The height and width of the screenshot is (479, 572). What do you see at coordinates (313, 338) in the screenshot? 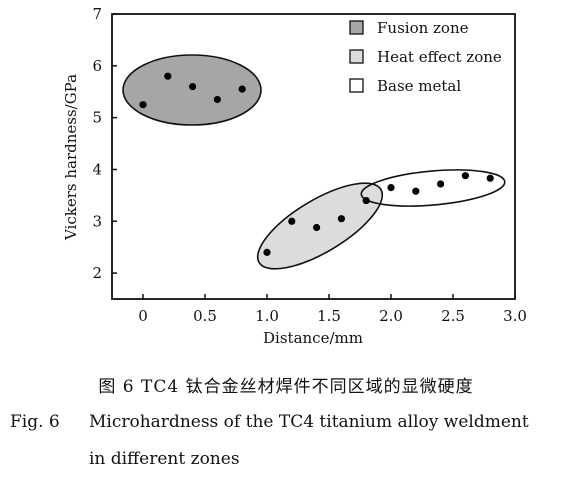
I see `x-axis-label: Distance/mm` at bounding box center [313, 338].